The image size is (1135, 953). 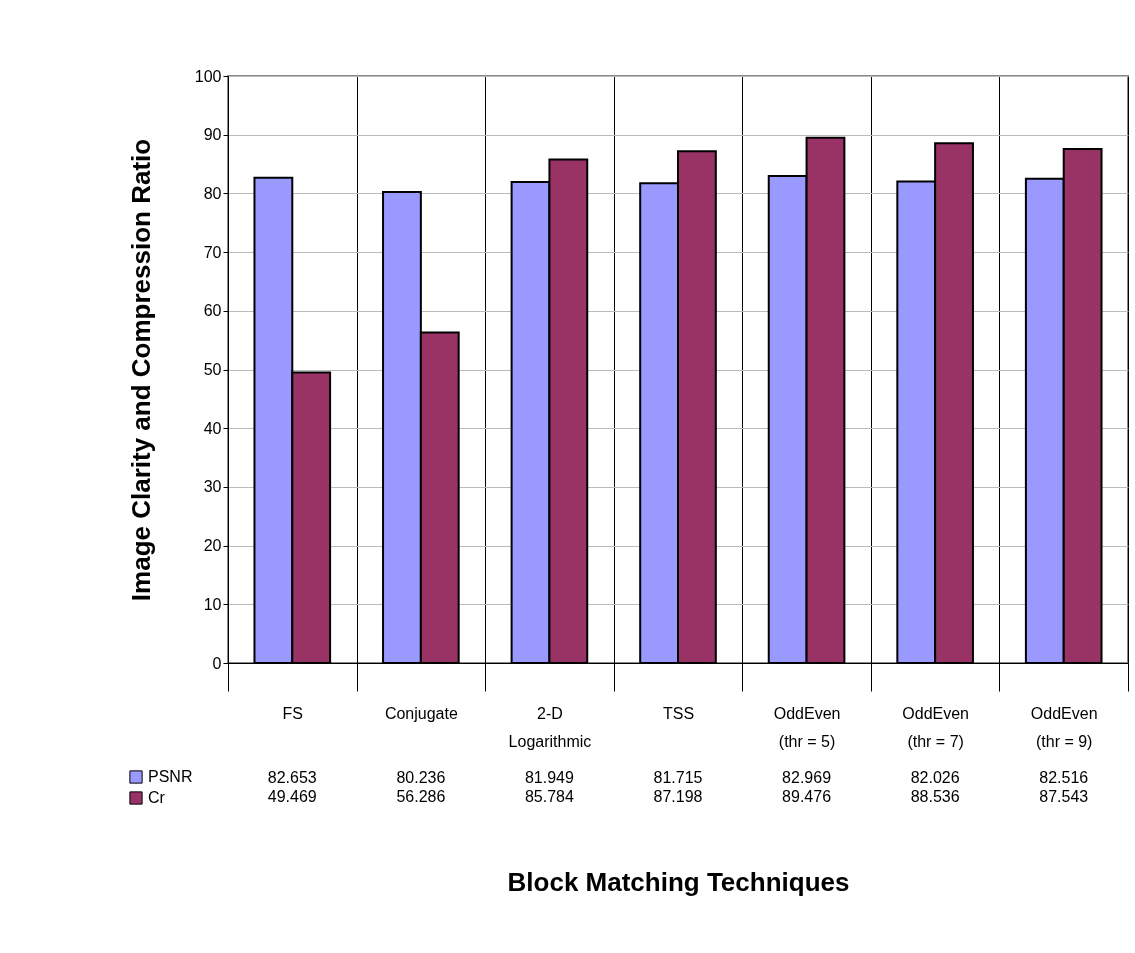 I want to click on data-label: 81.715, so click(x=678, y=777).